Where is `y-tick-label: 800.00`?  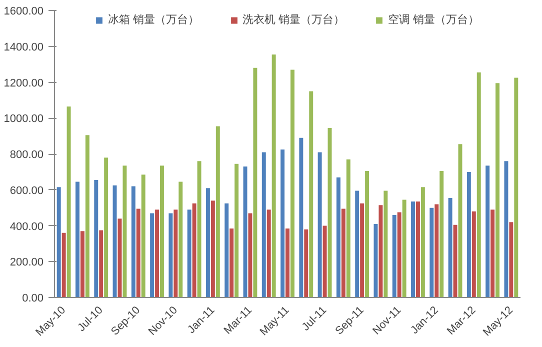
y-tick-label: 800.00 is located at coordinates (27, 155).